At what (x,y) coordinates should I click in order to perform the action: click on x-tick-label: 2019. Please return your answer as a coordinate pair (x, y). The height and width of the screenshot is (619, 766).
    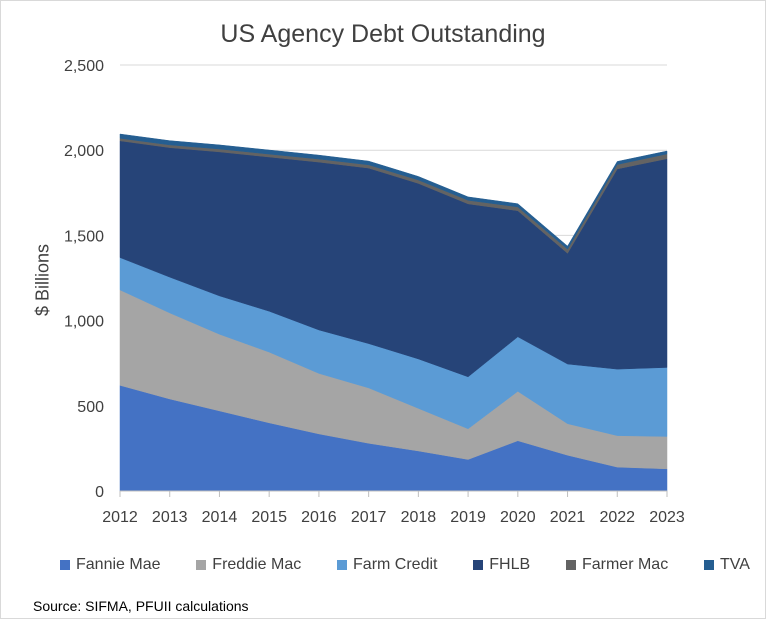
    Looking at the image, I should click on (468, 517).